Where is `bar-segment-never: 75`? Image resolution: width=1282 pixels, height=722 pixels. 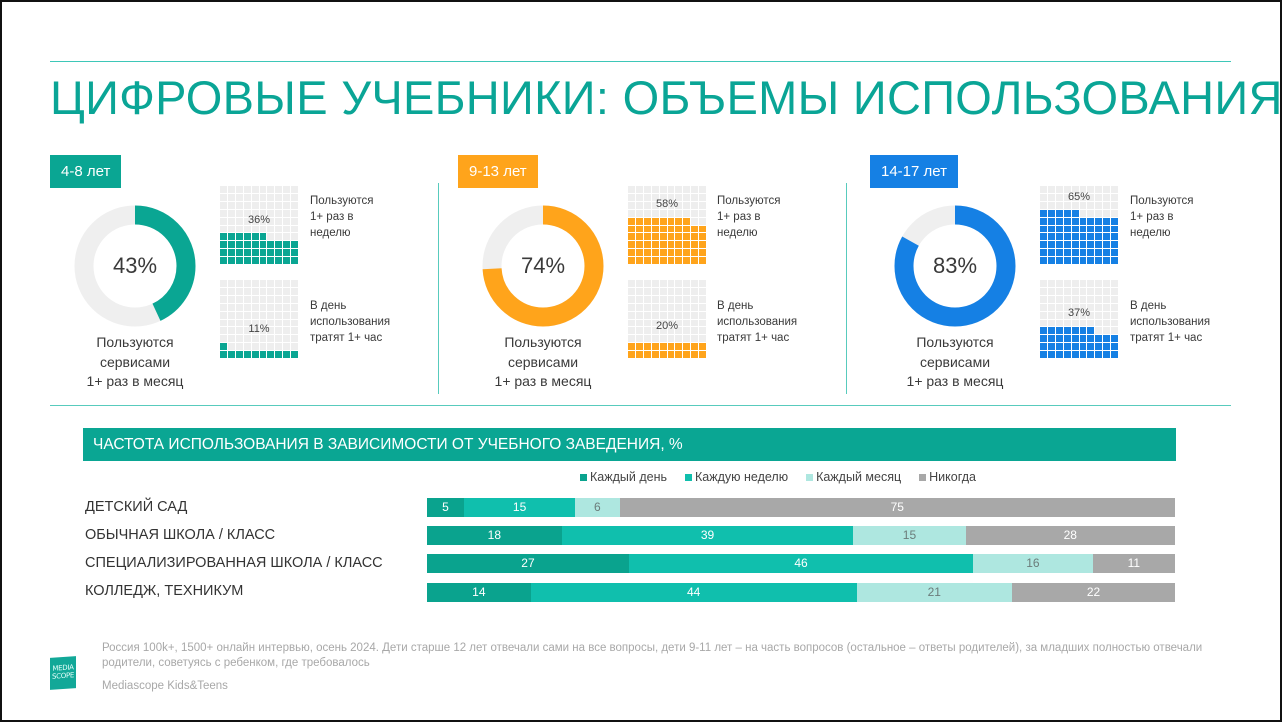 bar-segment-never: 75 is located at coordinates (897, 507).